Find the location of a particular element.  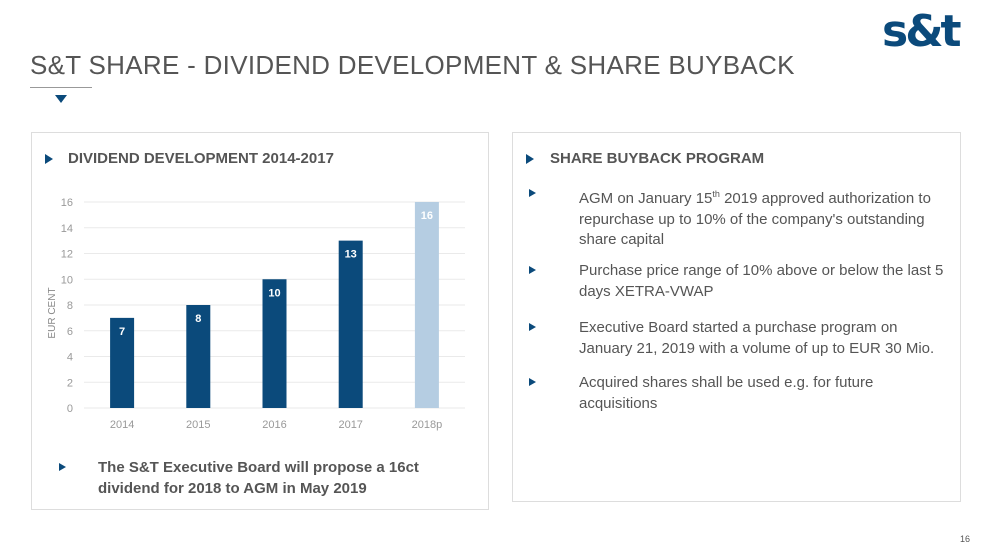

x-tick-label: 2014 is located at coordinates (122, 425).